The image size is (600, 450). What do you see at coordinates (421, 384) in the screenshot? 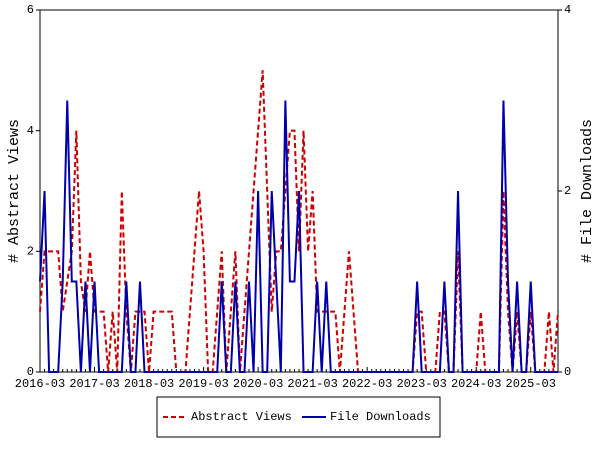
I see `x-tick-label: 2023-03` at bounding box center [421, 384].